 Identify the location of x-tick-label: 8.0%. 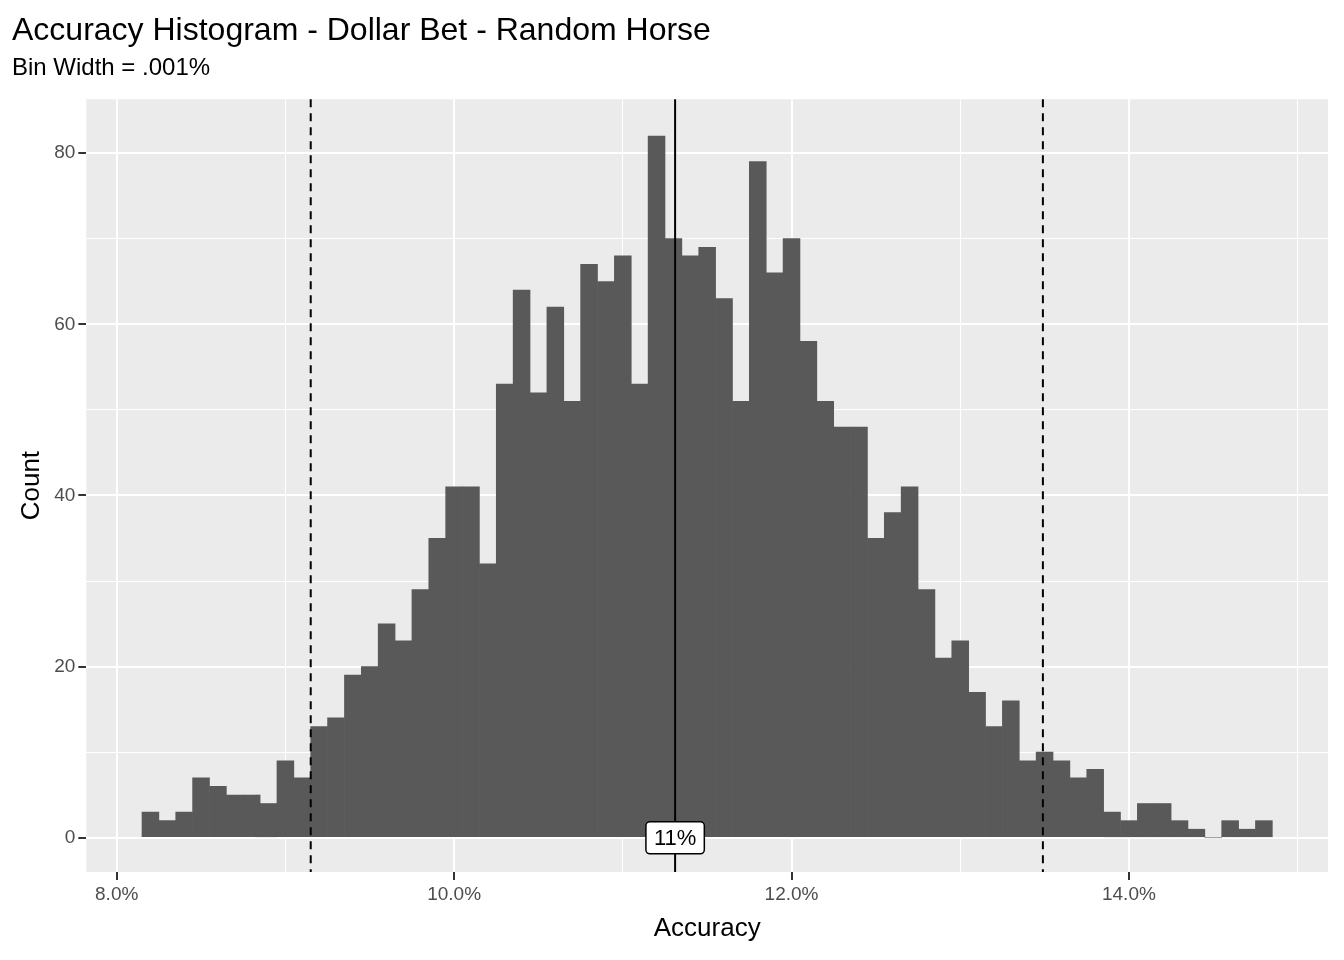
(117, 893).